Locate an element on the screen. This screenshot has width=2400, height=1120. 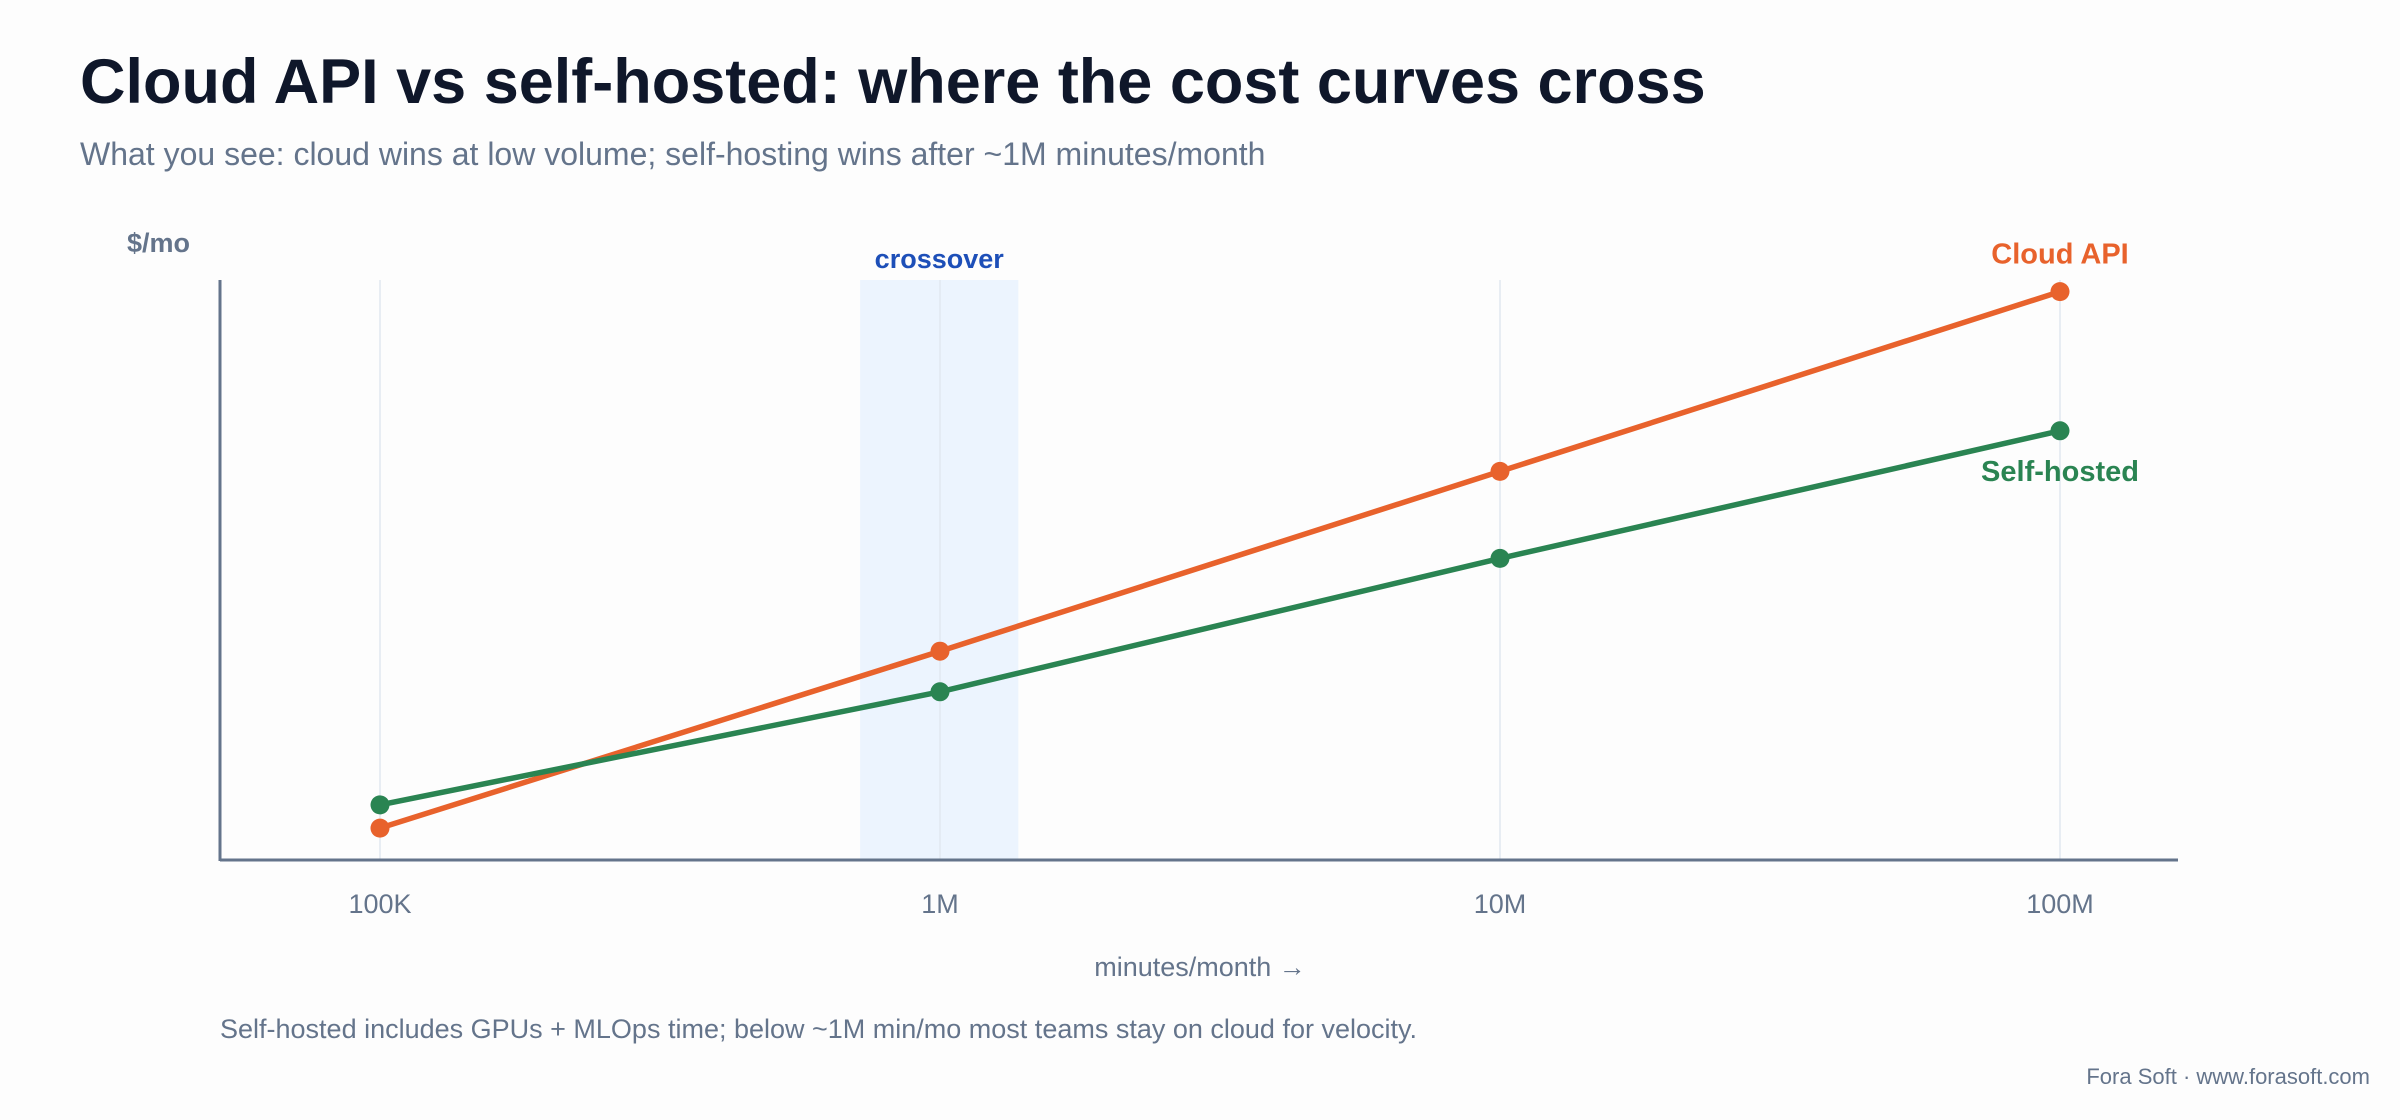
labels-layer: Cloud API Self-hosted is located at coordinates (2060, 363).